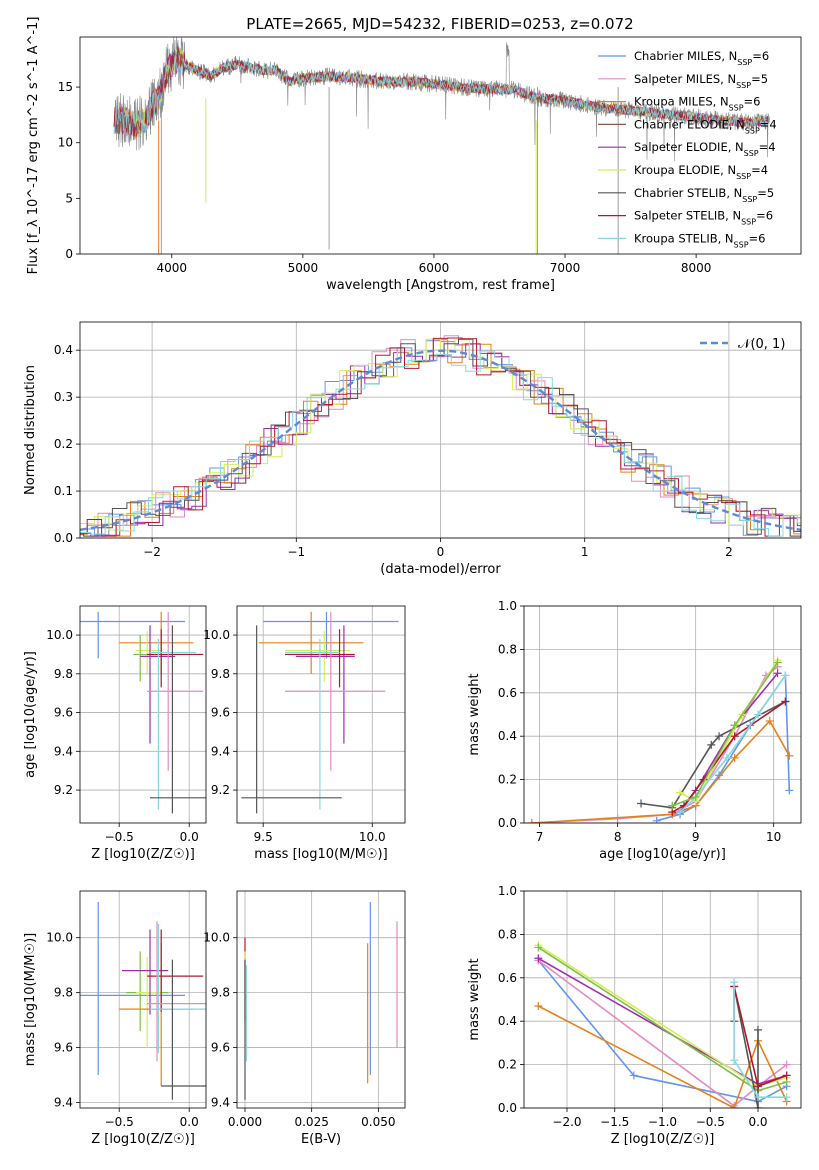 The image size is (819, 1170). What do you see at coordinates (441, 95) in the screenshot?
I see `model-fit-line` at bounding box center [441, 95].